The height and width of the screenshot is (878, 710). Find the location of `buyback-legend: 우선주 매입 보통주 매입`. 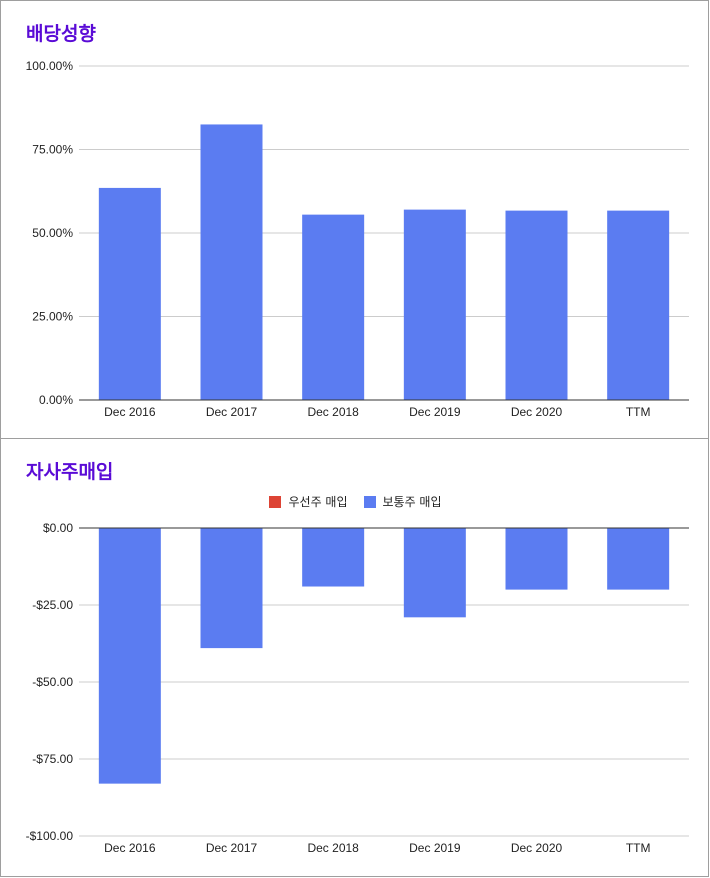

buyback-legend: 우선주 매입 보통주 매입 is located at coordinates (355, 501).